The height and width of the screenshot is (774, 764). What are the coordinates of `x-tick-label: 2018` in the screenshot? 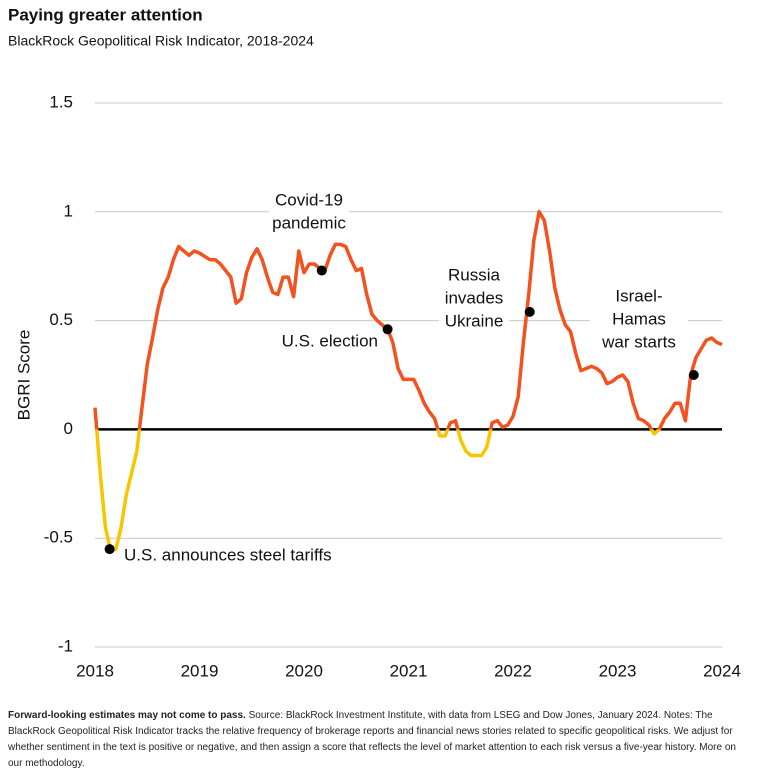 It's located at (95, 670).